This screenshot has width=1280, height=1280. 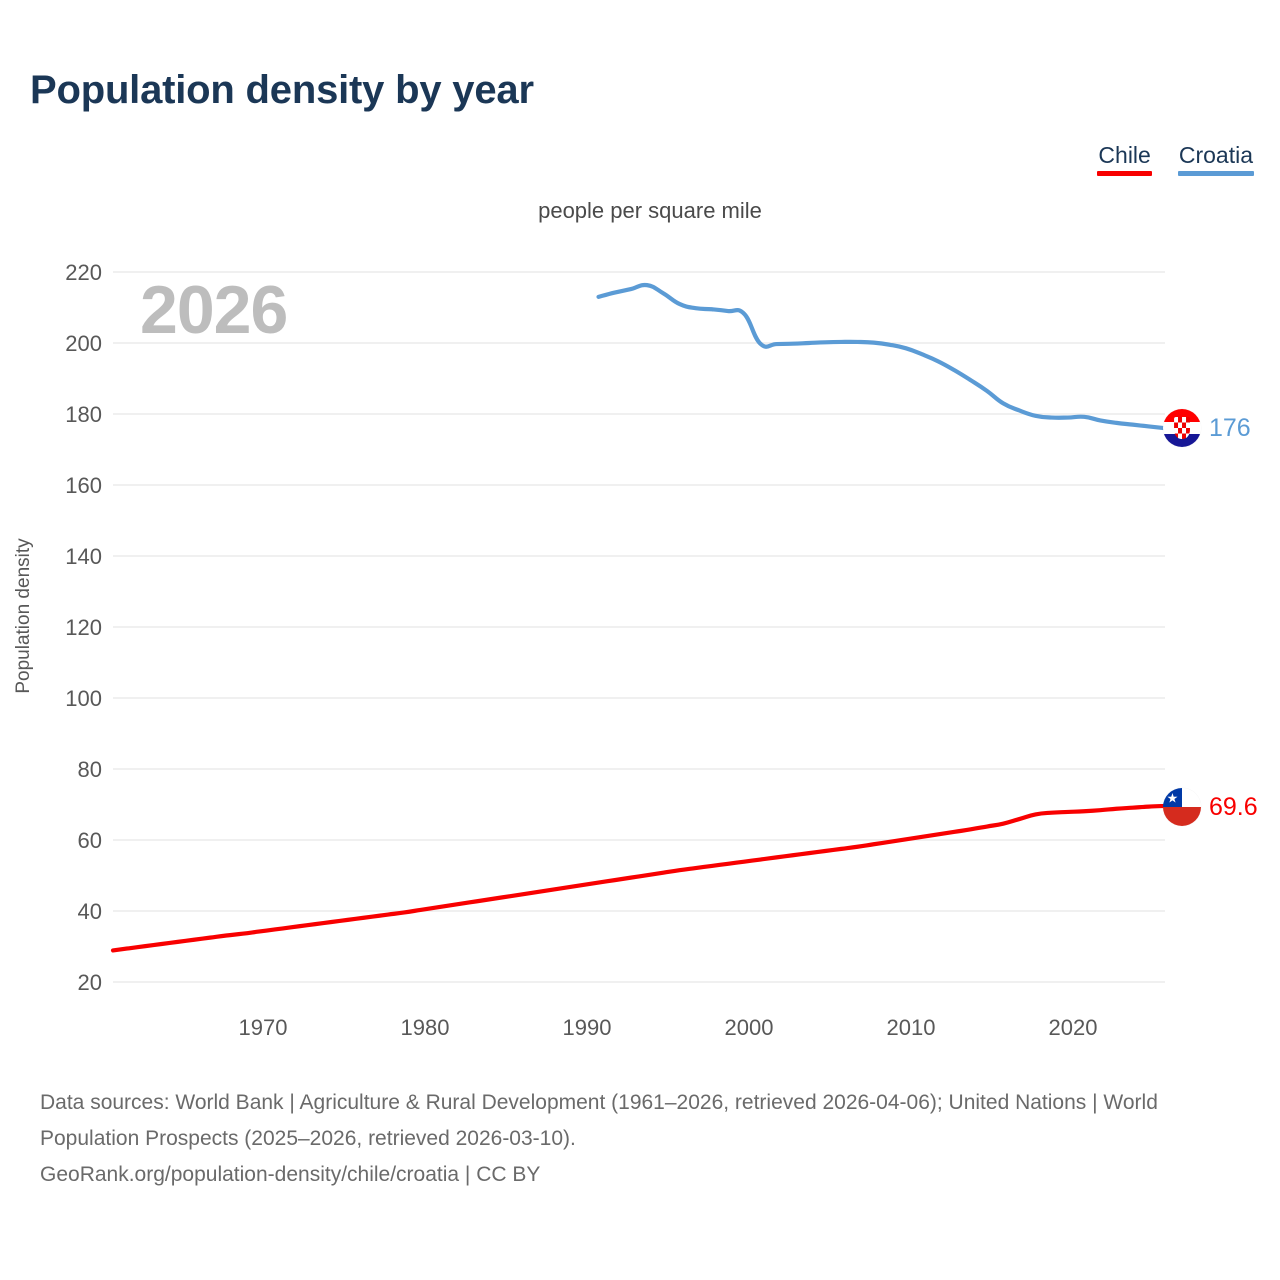 I want to click on year-watermark: 2026, so click(x=214, y=310).